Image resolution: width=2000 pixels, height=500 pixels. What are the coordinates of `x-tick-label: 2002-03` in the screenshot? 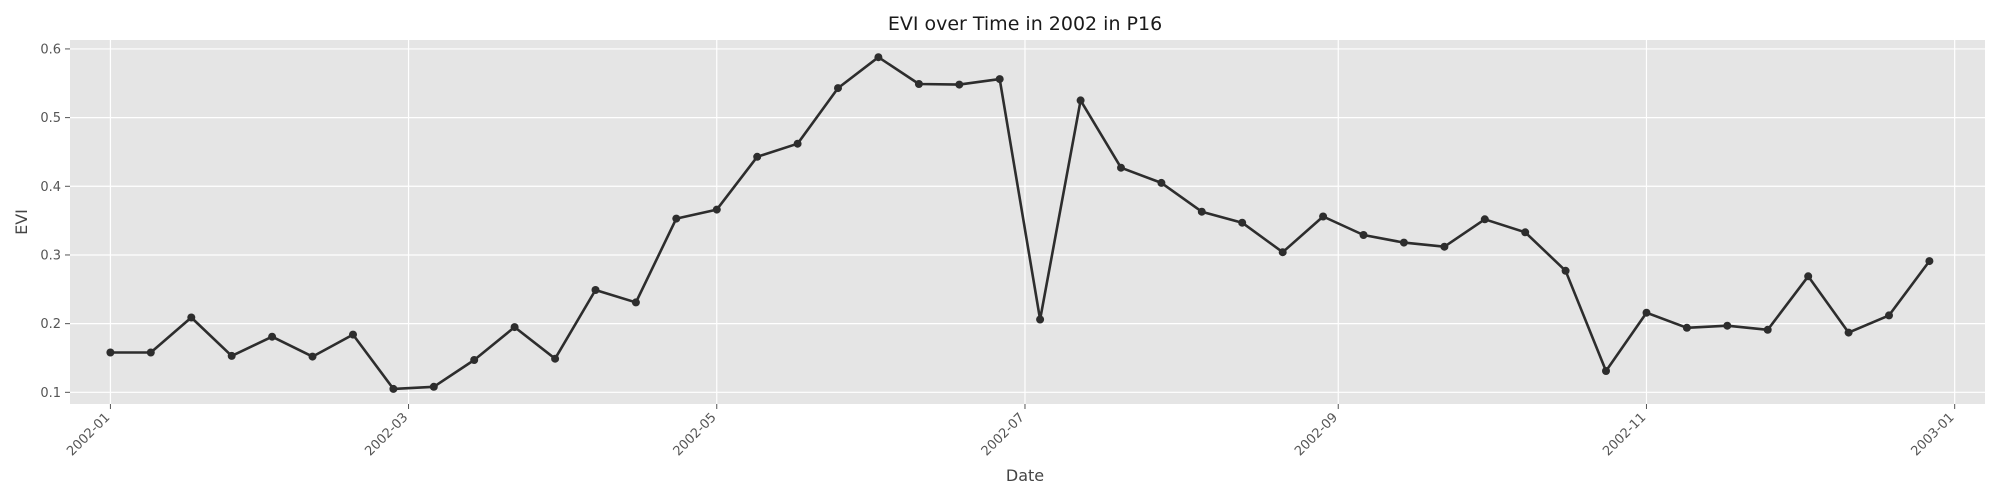 It's located at (386, 434).